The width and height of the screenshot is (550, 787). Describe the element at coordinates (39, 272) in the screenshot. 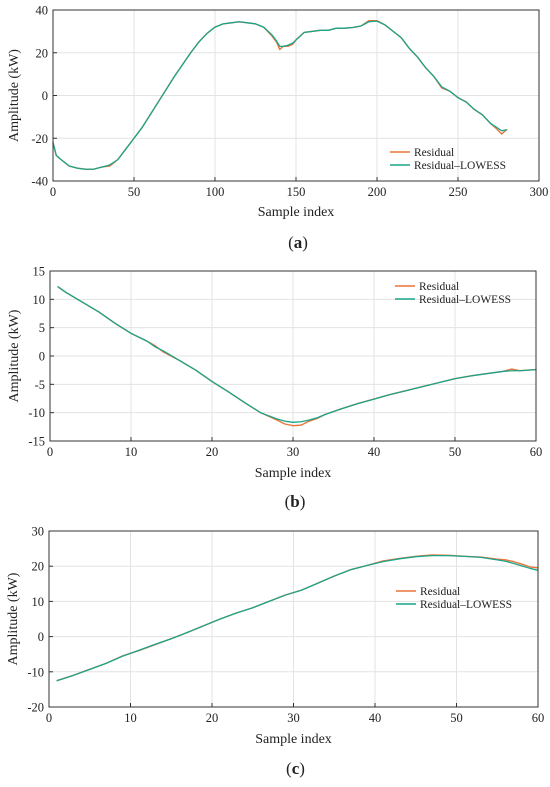

I see `y-tick-label: 15` at that location.